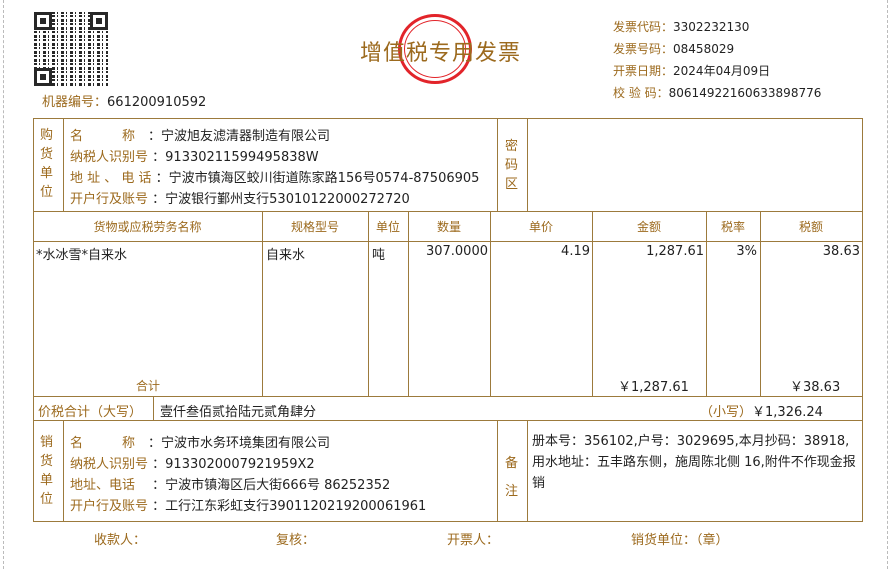 This screenshot has height=569, width=892. I want to click on machine-number: 机器编号：661200910592, so click(124, 102).